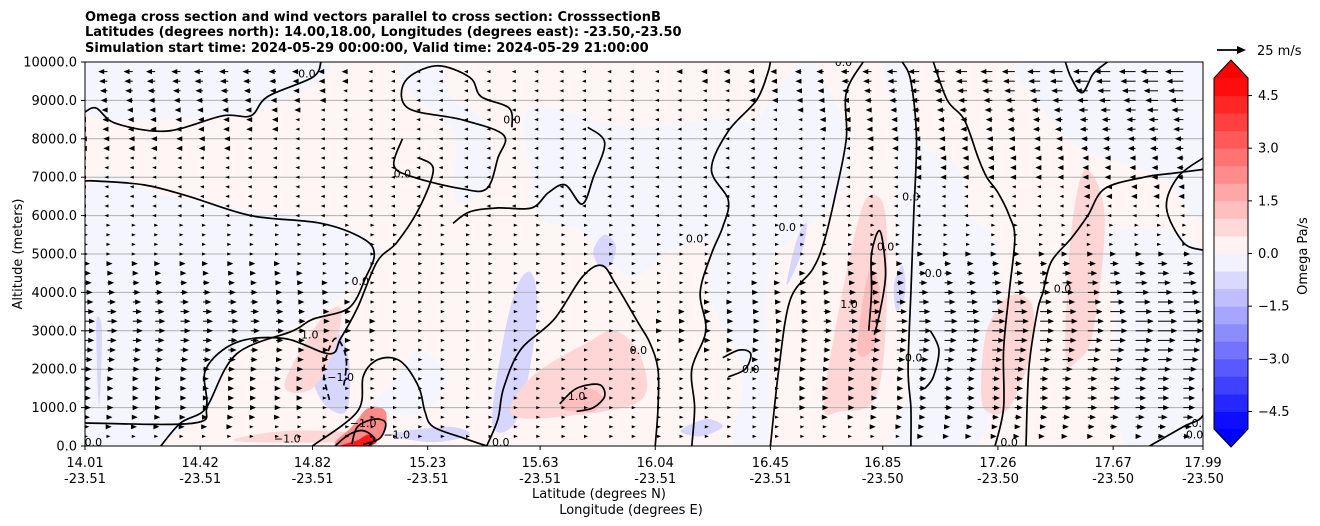  What do you see at coordinates (1268, 96) in the screenshot?
I see `colorbar-tick-label: 4.5` at bounding box center [1268, 96].